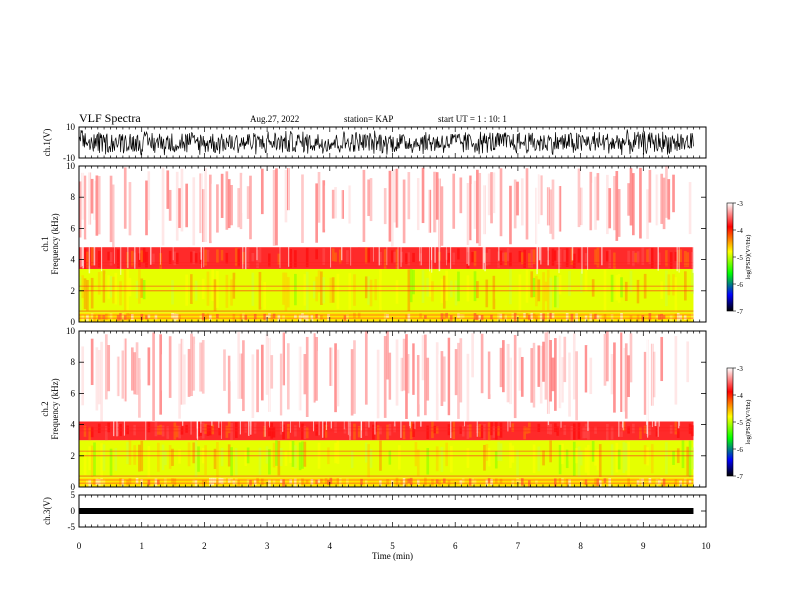  Describe the element at coordinates (740, 312) in the screenshot. I see `colorbar-tick-label: -7` at that location.